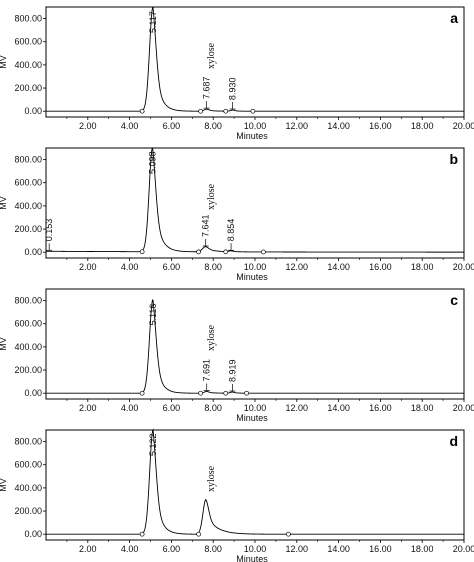  What do you see at coordinates (153, 444) in the screenshot?
I see `peak-rt-label: 5.122` at bounding box center [153, 444].